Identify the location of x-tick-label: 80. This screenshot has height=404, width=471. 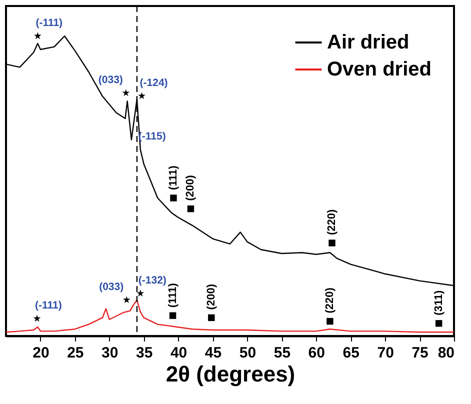
(446, 353).